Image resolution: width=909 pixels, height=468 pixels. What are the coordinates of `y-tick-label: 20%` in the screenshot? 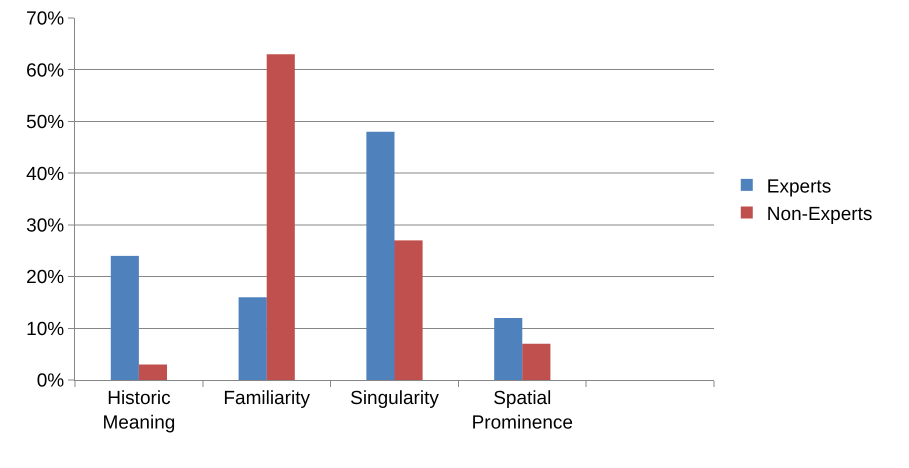 It's located at (45, 277).